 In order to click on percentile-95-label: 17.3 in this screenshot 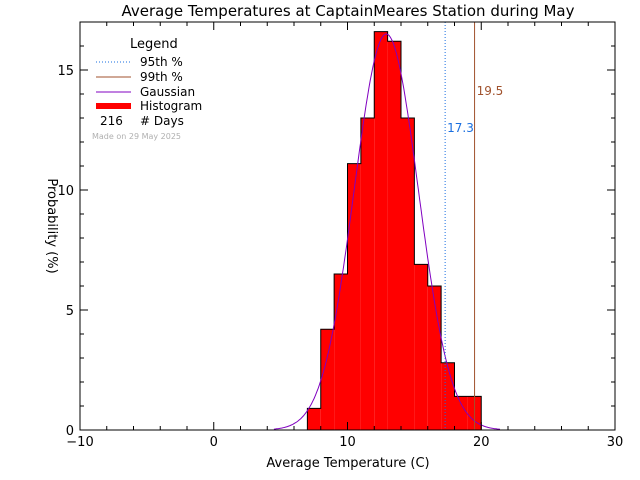, I will do `click(460, 128)`.